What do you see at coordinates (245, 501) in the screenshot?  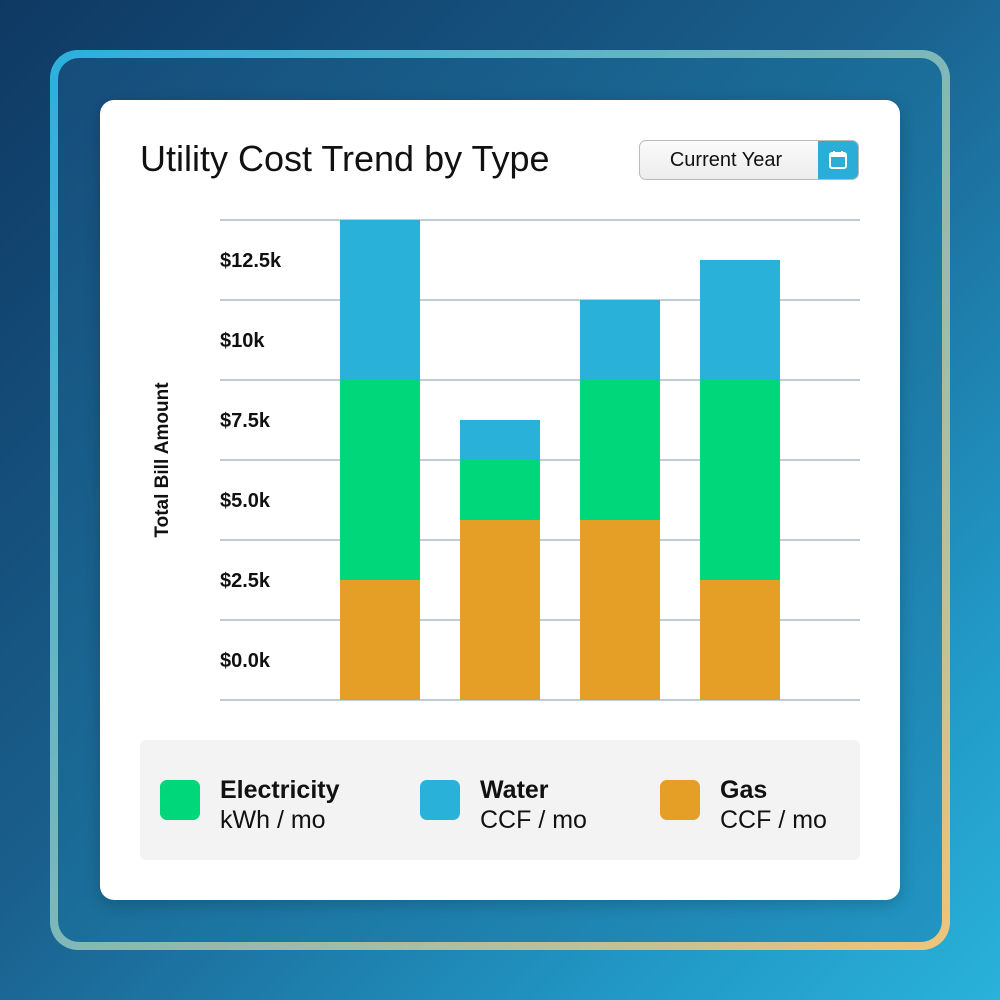 I see `y-tick-label: $5.0k` at bounding box center [245, 501].